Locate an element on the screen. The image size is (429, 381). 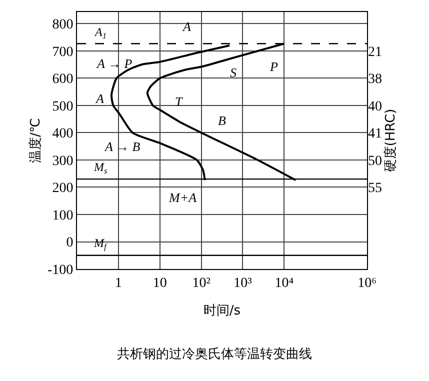
y-tick-label: 500 is located at coordinates (63, 106).